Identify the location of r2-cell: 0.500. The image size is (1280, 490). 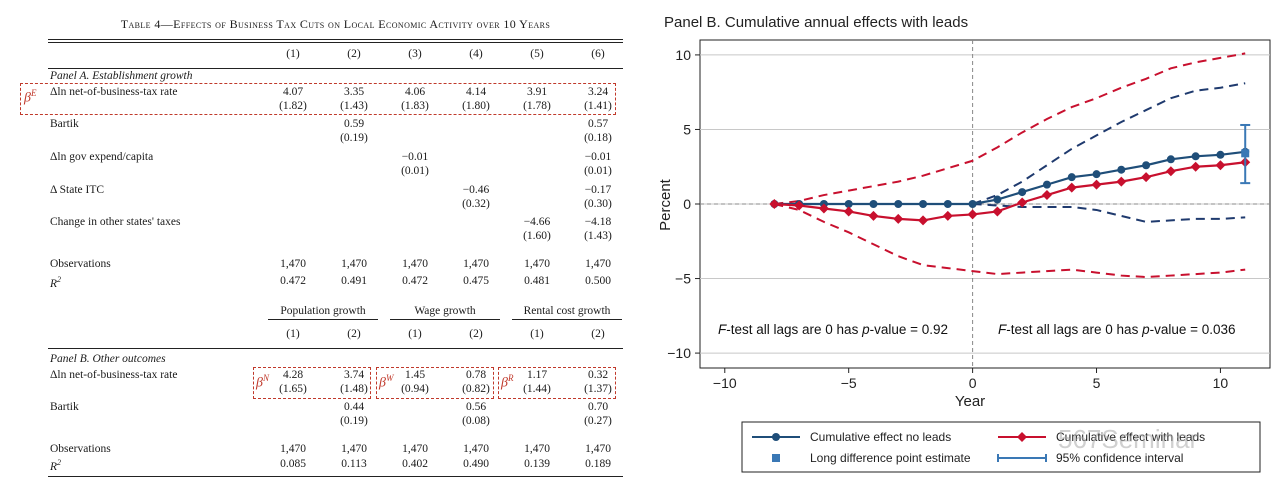
(598, 281).